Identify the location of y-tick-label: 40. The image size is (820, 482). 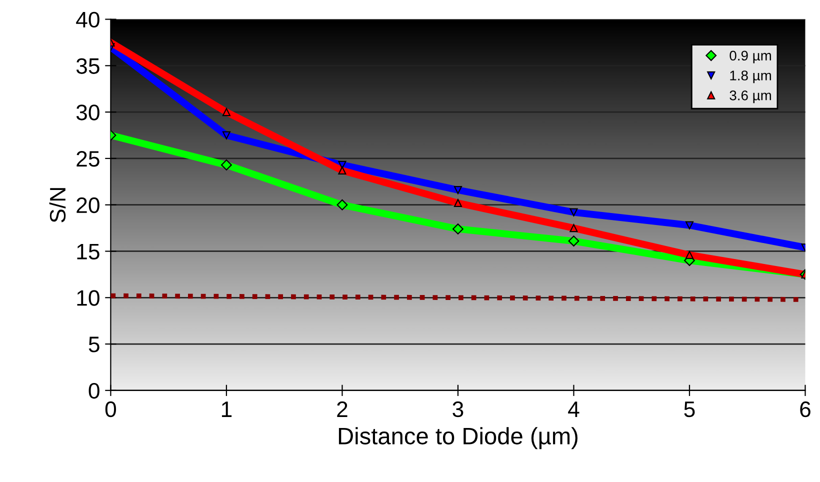
(88, 20).